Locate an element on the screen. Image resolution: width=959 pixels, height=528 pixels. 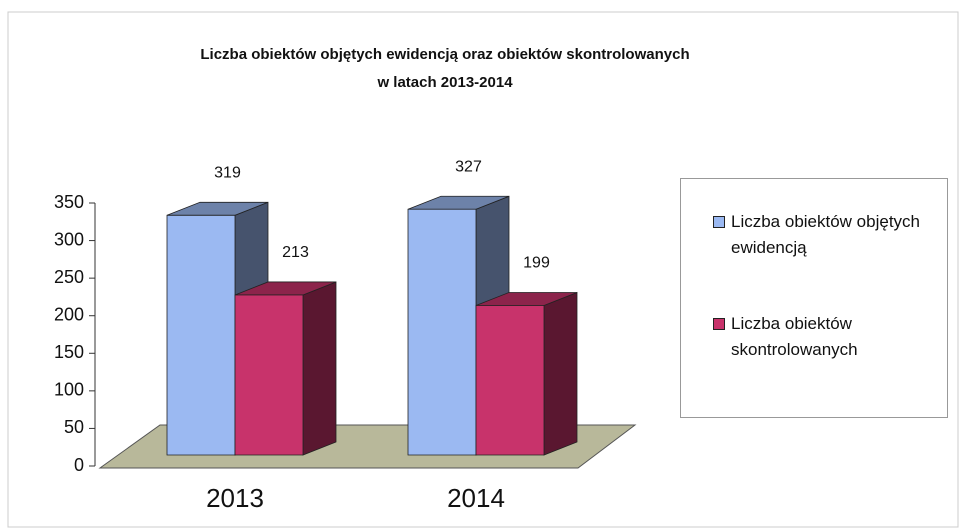
legend-entry: Liczba obiektów skontrolowanych is located at coordinates (817, 337).